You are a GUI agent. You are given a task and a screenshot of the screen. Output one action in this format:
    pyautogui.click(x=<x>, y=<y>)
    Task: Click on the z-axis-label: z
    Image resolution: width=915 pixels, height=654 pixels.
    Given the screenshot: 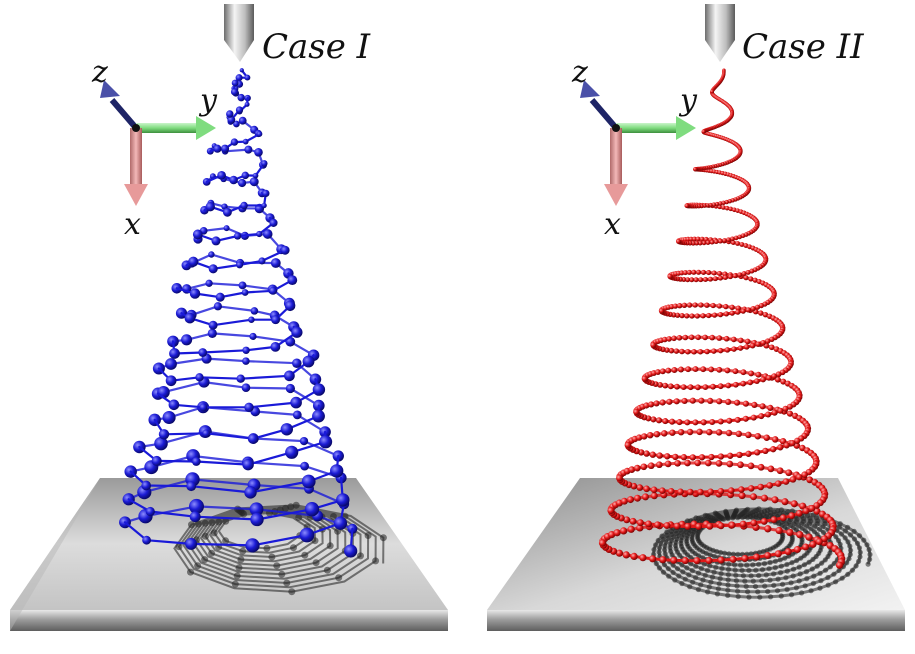 What is the action you would take?
    pyautogui.click(x=99, y=72)
    